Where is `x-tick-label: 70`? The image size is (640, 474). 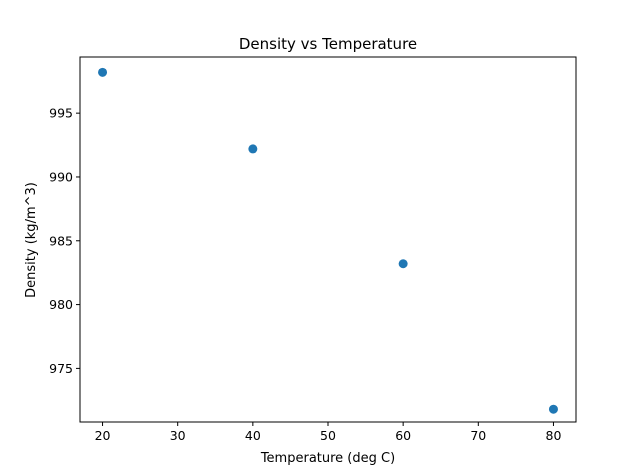 x-tick-label: 70 is located at coordinates (478, 435).